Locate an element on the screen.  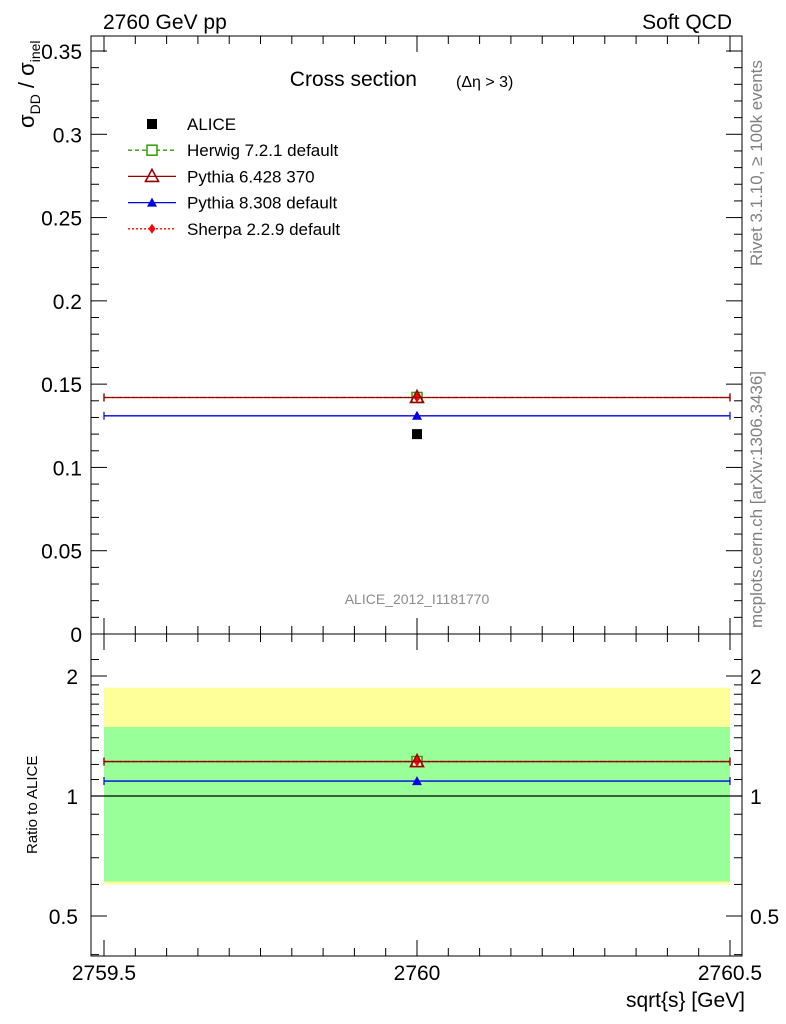
legend-item-herwig-1: Herwig 7.2.1 default is located at coordinates (233, 150).